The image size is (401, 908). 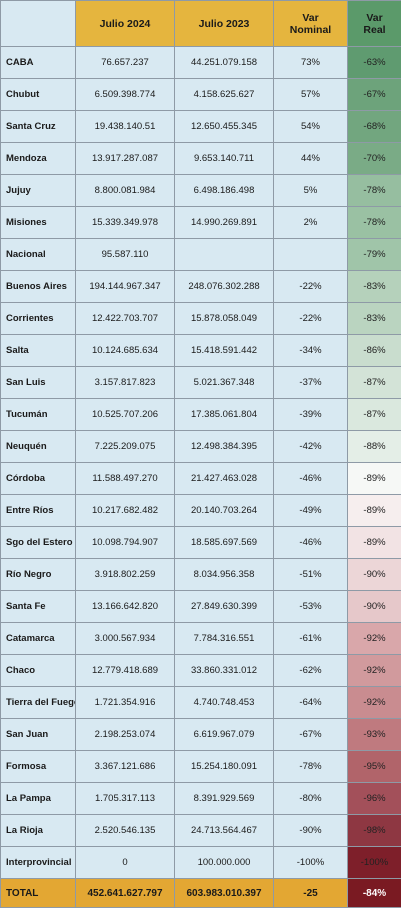 I want to click on var-nominal-cell: -46%, so click(x=311, y=479).